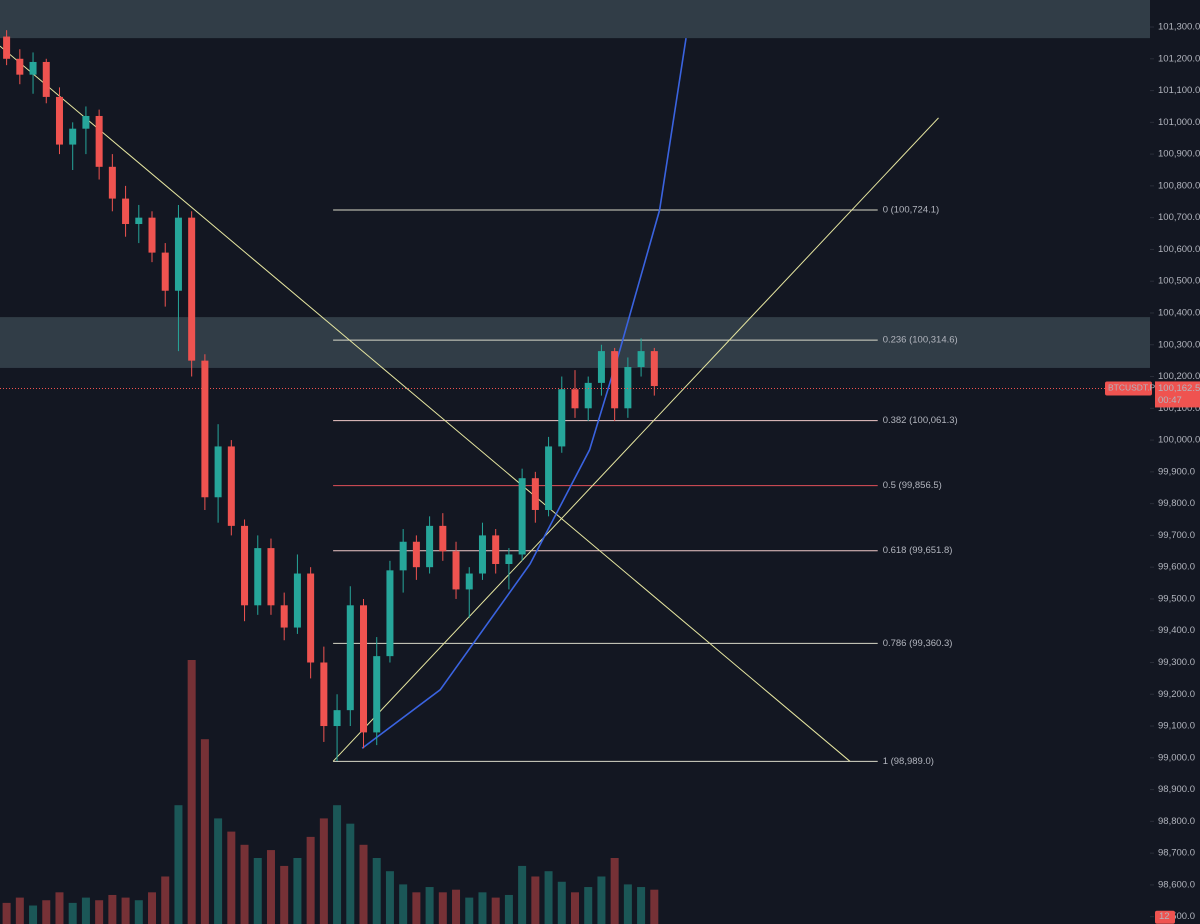 This screenshot has width=1200, height=924. What do you see at coordinates (1179, 408) in the screenshot?
I see `y-tick-label: 100,100.0` at bounding box center [1179, 408].